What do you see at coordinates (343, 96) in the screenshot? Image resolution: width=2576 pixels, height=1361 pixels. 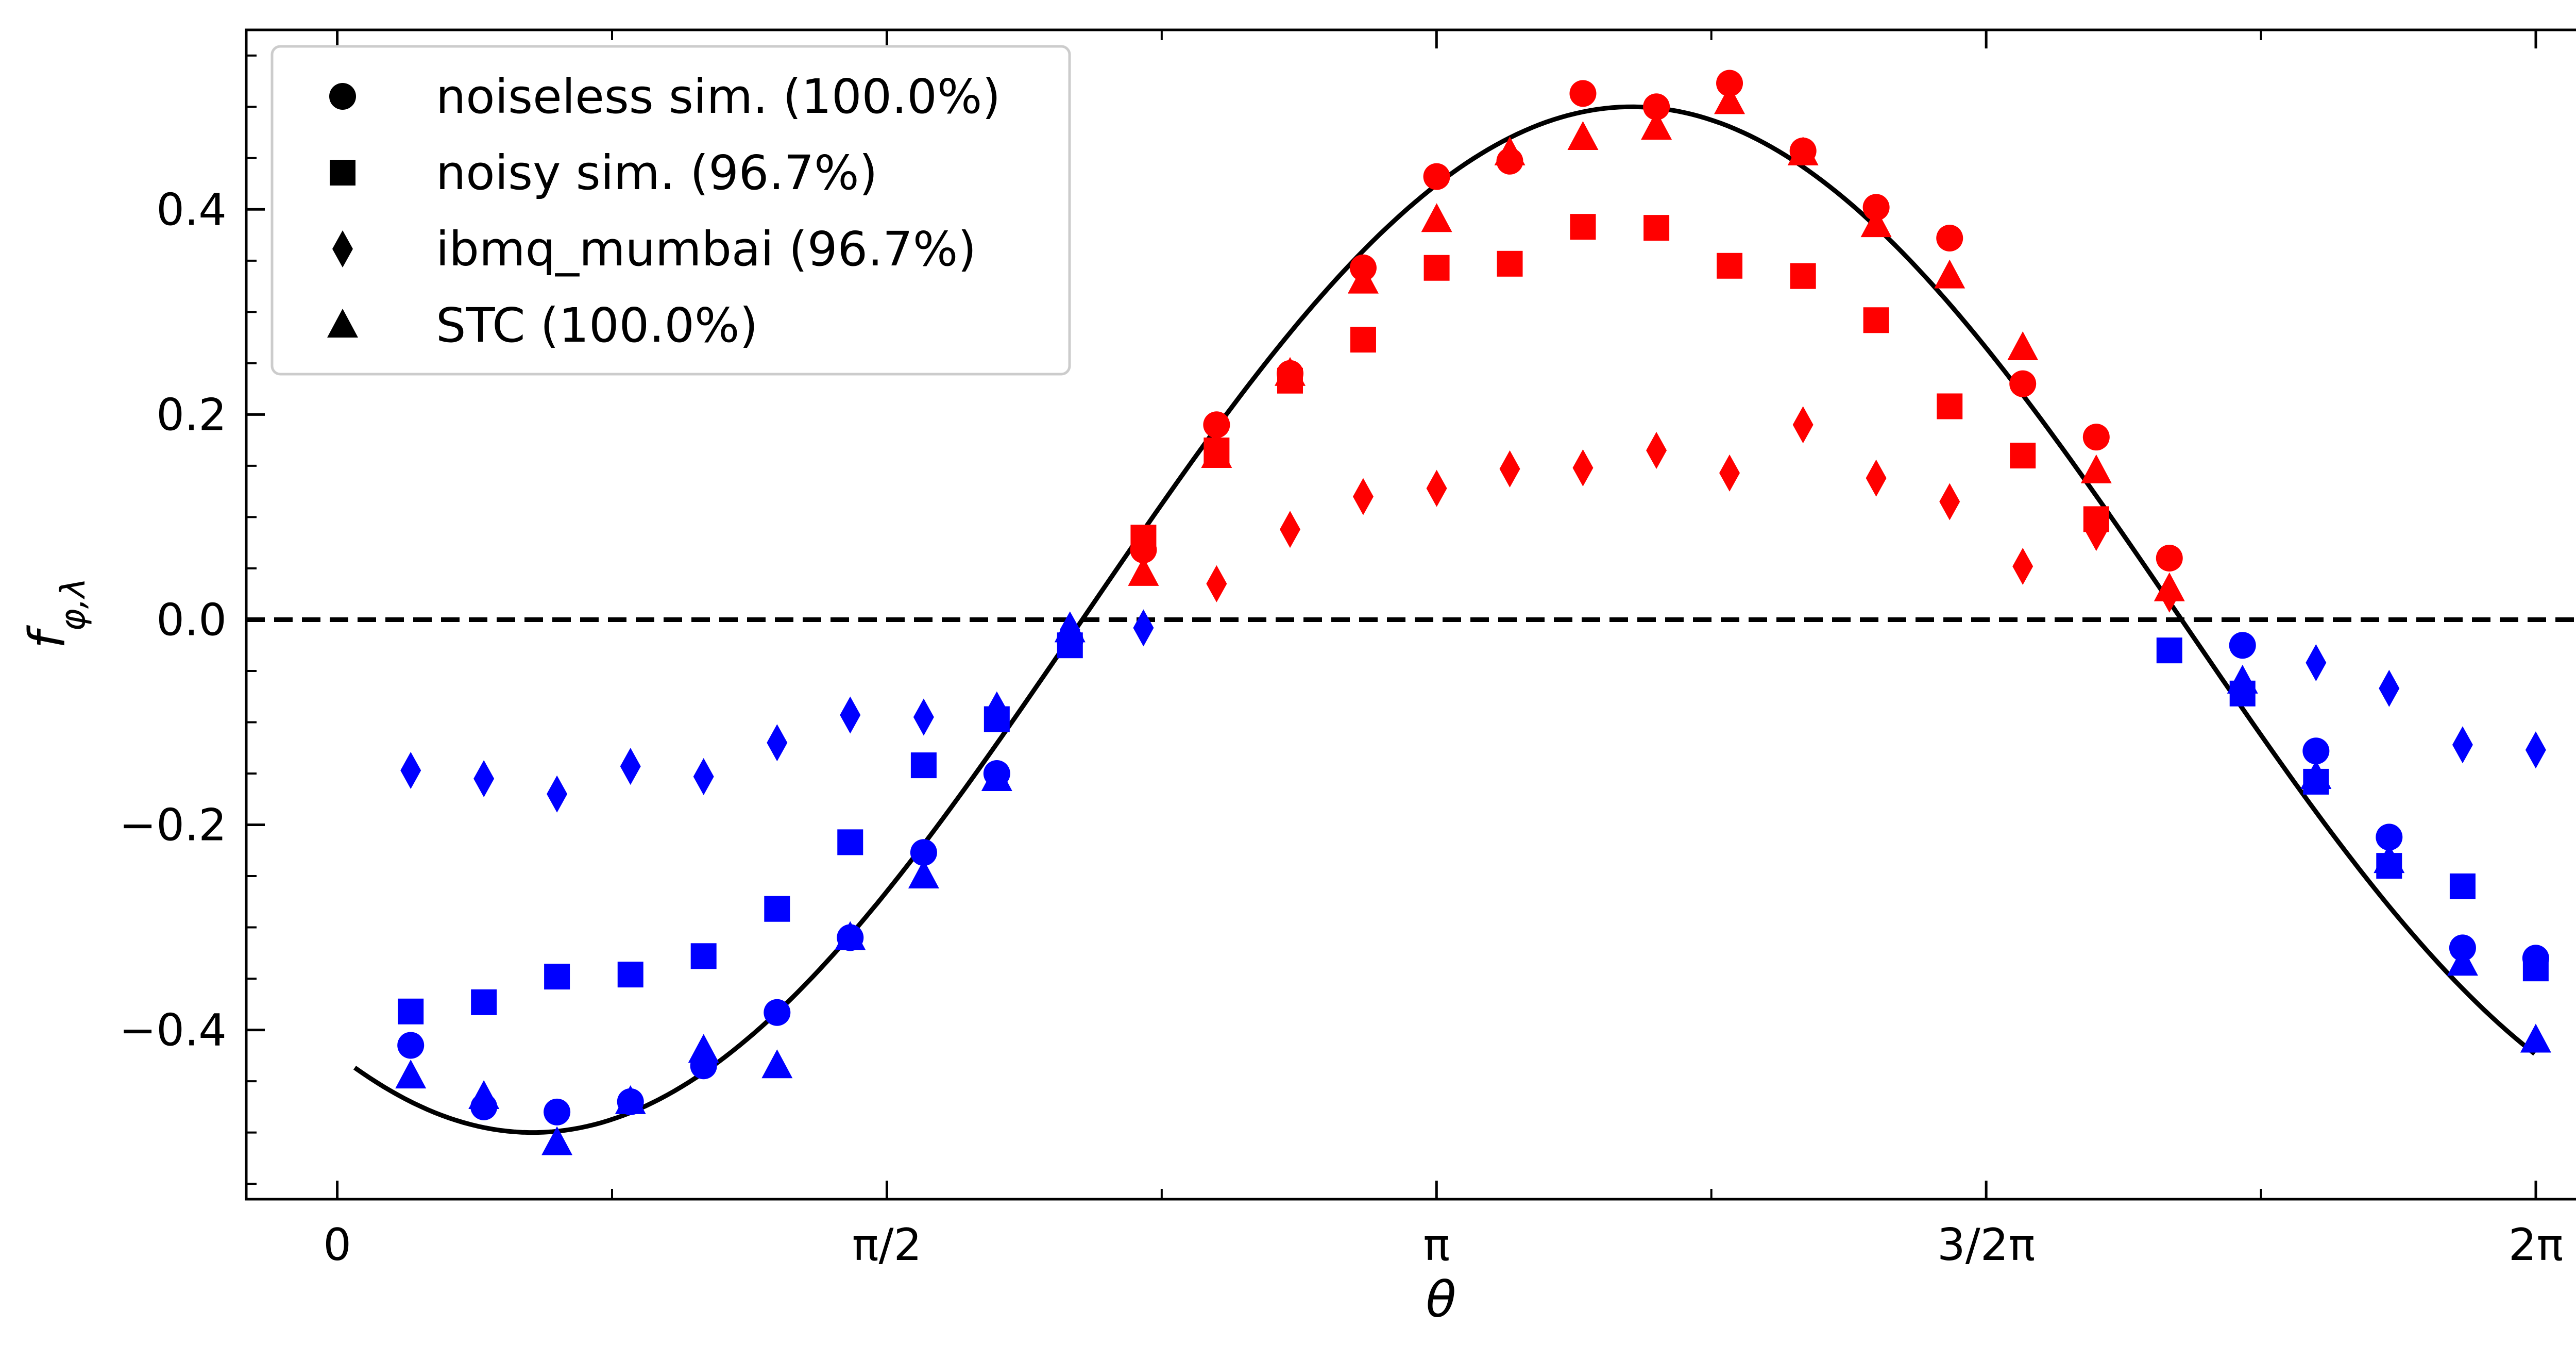 I see `legend-marker-circle` at bounding box center [343, 96].